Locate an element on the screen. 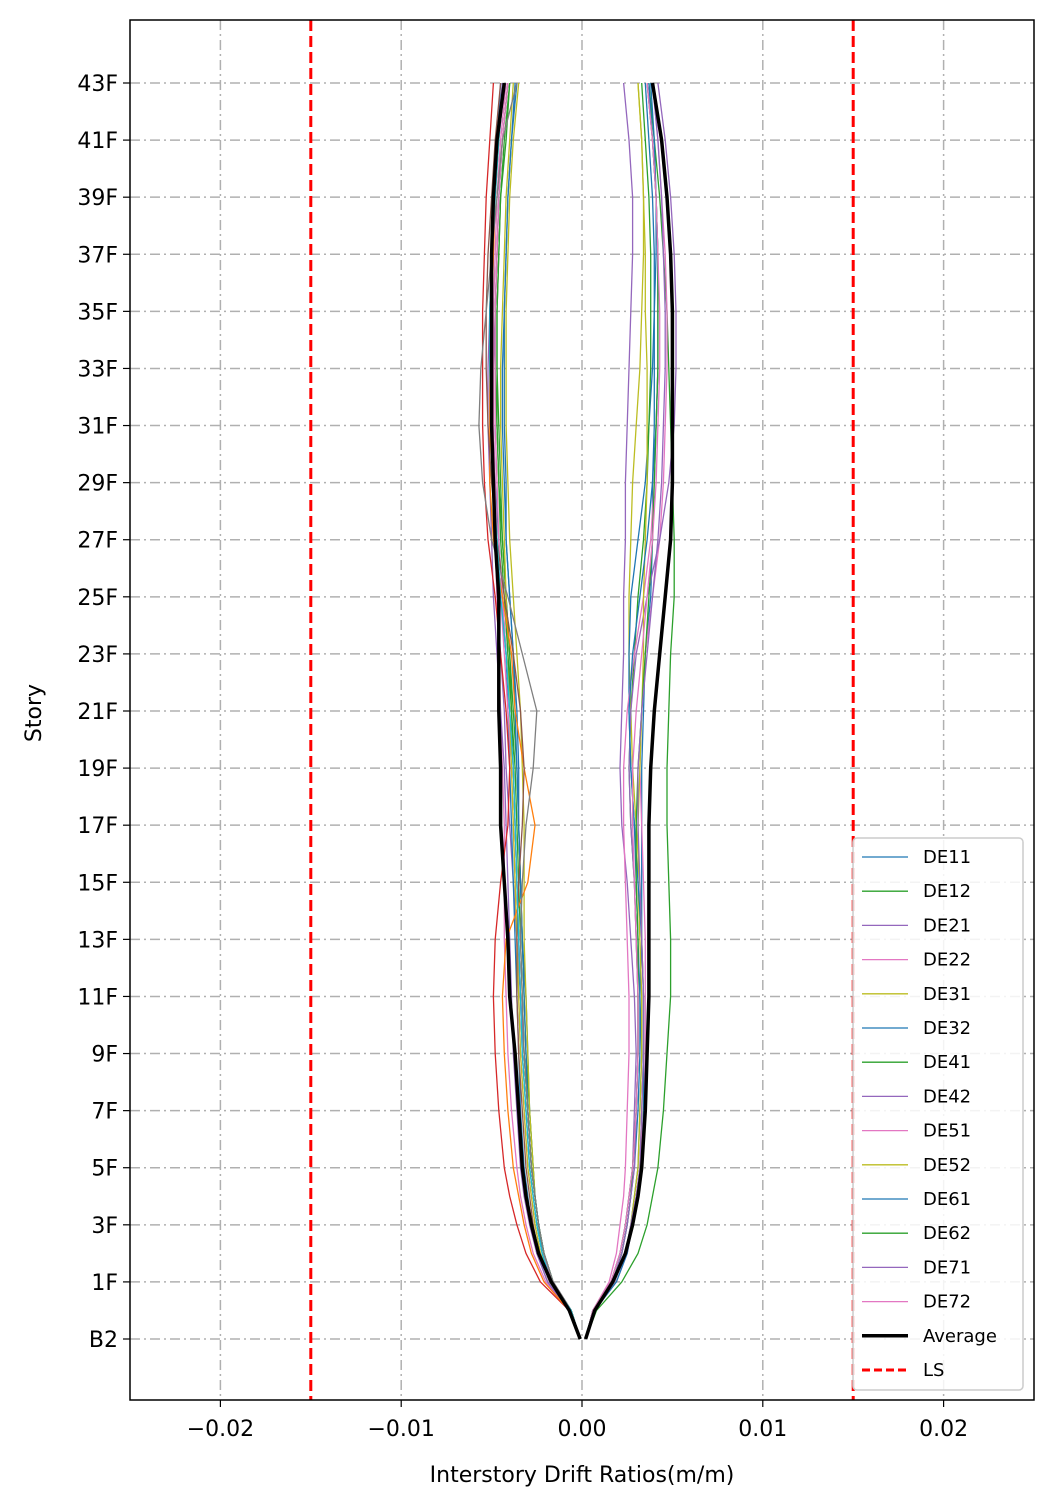  legend-label: DE22 is located at coordinates (947, 960).